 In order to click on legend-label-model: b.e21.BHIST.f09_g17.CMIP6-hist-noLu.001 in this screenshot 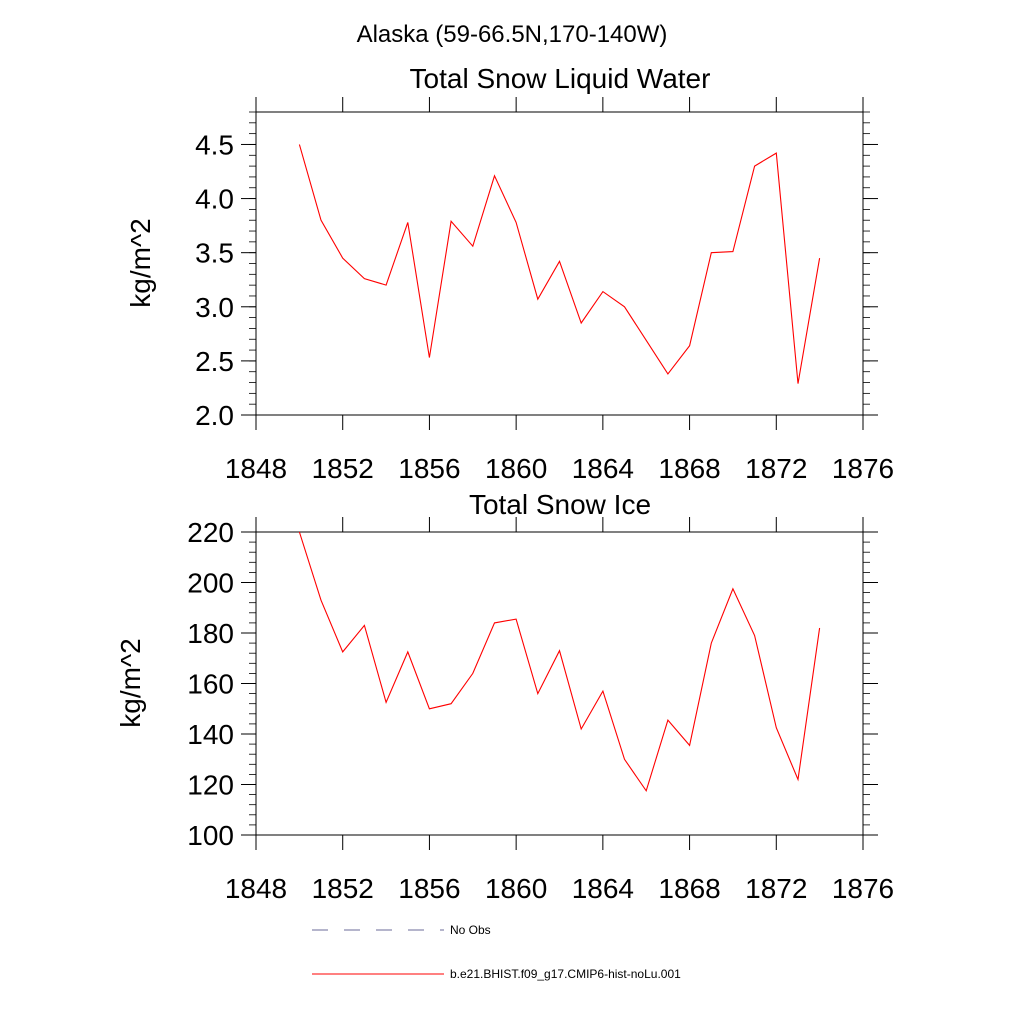, I will do `click(565, 974)`.